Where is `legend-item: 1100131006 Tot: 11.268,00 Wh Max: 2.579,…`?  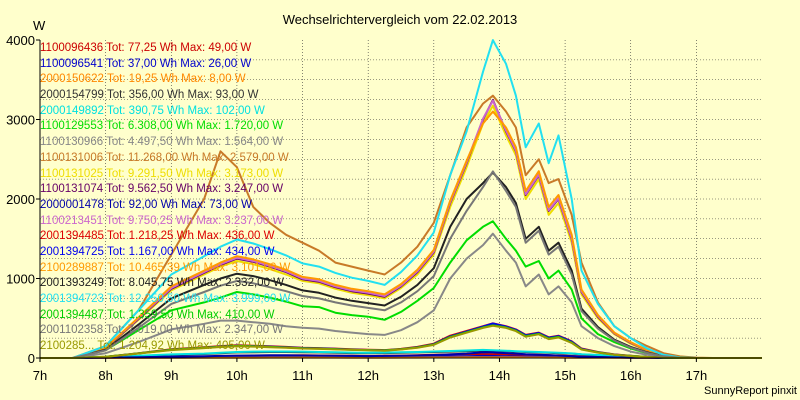 legend-item: 1100131006 Tot: 11.268,00 Wh Max: 2.579,… is located at coordinates (164, 157).